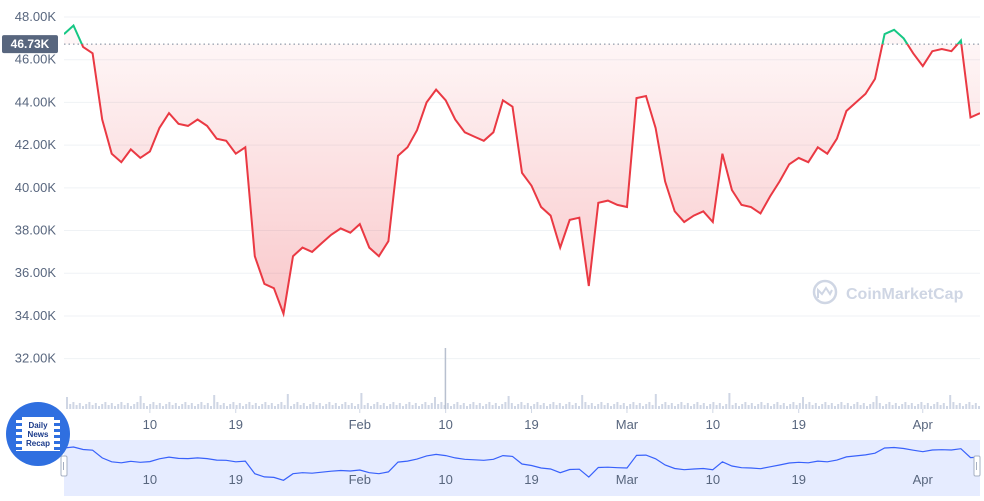 The image size is (984, 501). I want to click on navigator-selection, so click(522, 468).